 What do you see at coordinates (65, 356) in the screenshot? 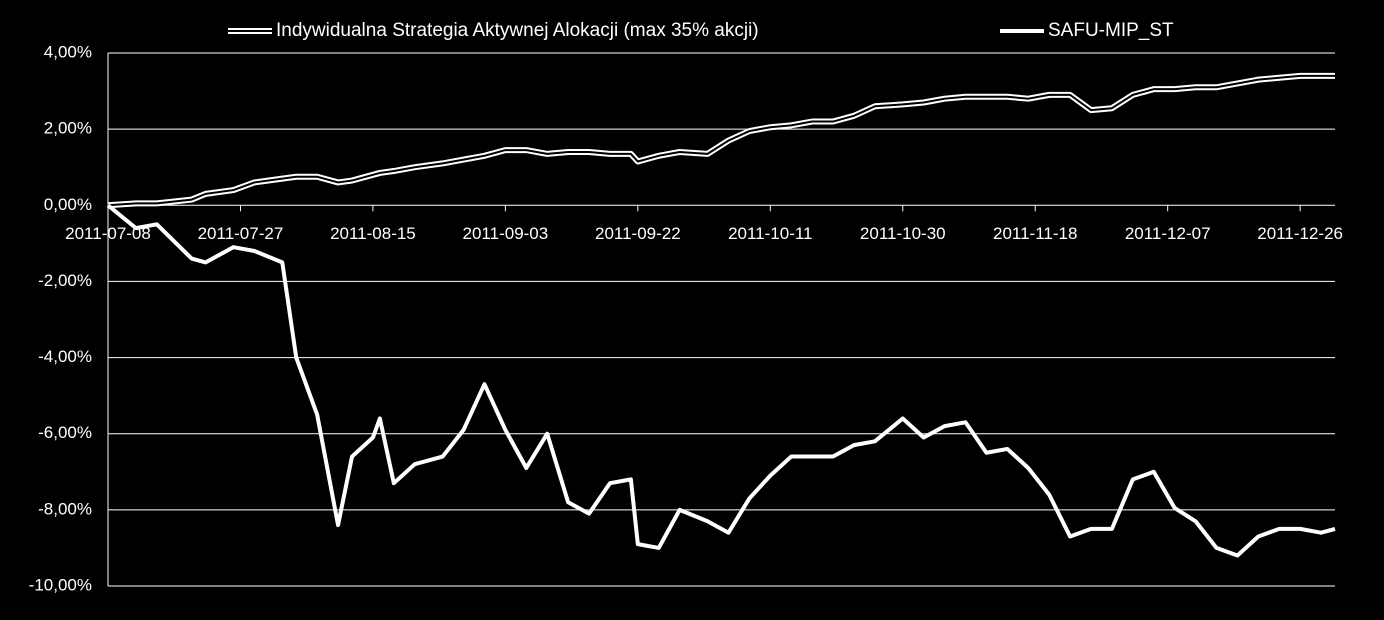
I see `y-tick-label: -4,00%` at bounding box center [65, 356].